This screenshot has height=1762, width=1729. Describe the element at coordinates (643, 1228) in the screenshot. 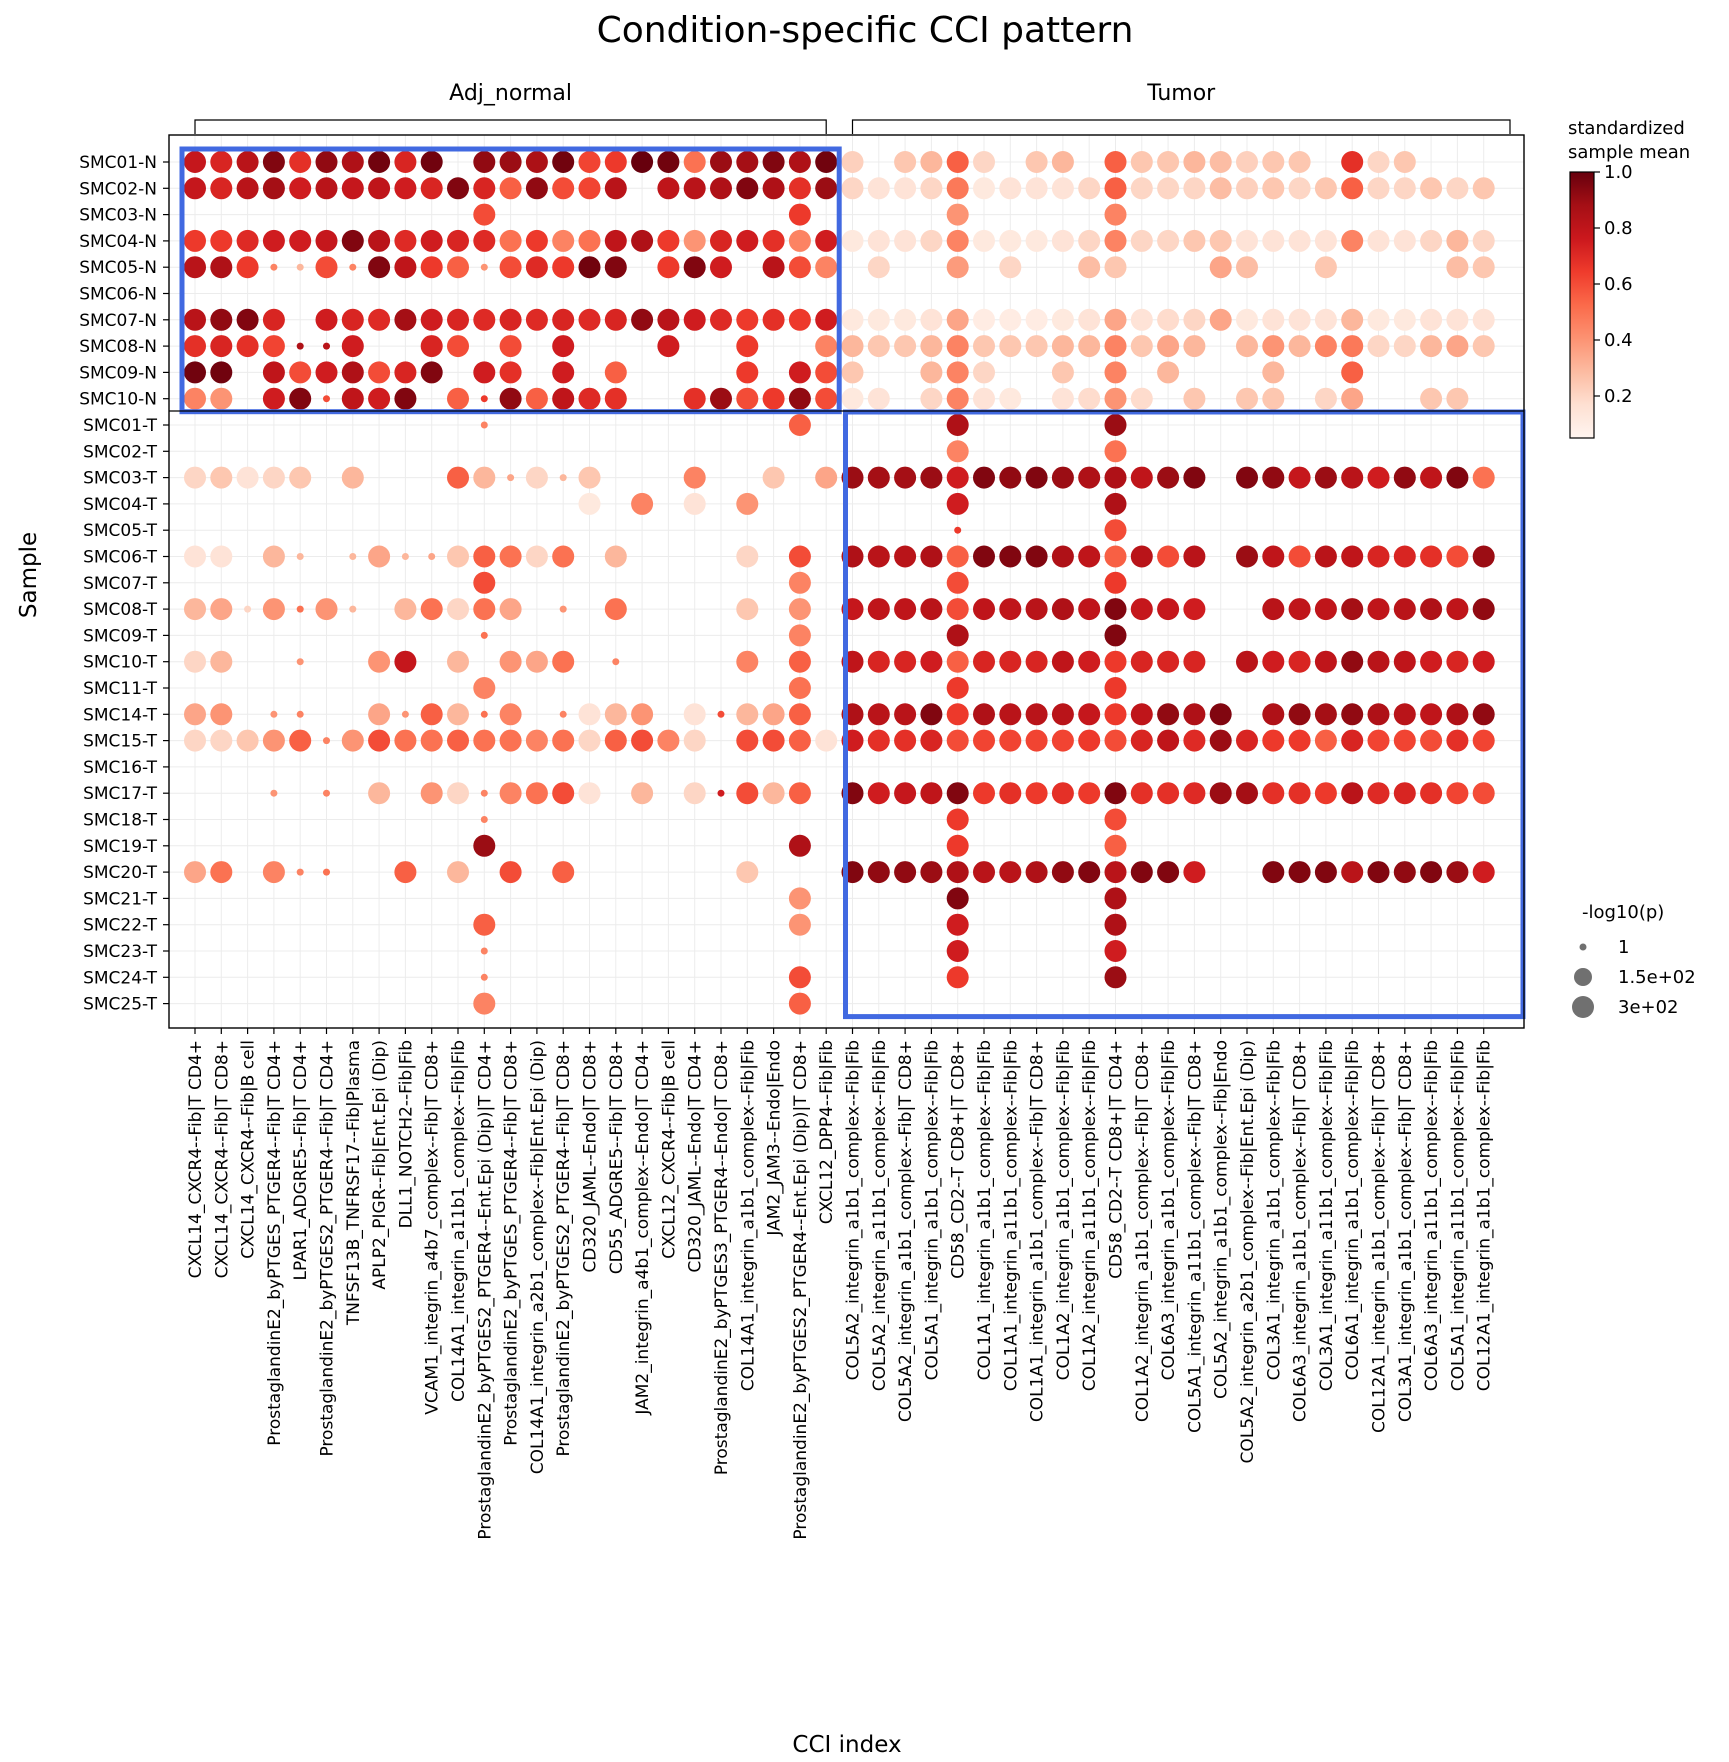

I see `column-label: JAM2_integrin_a4b1_complex--Endo|T CD4+` at that location.